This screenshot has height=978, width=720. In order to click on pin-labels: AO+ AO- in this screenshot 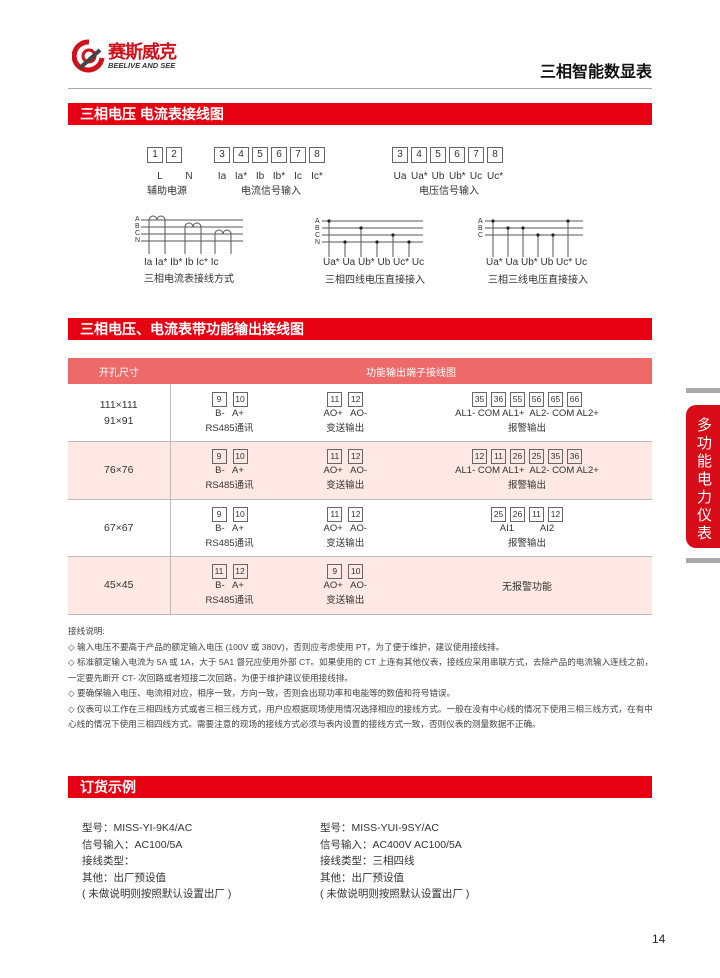, I will do `click(345, 586)`.